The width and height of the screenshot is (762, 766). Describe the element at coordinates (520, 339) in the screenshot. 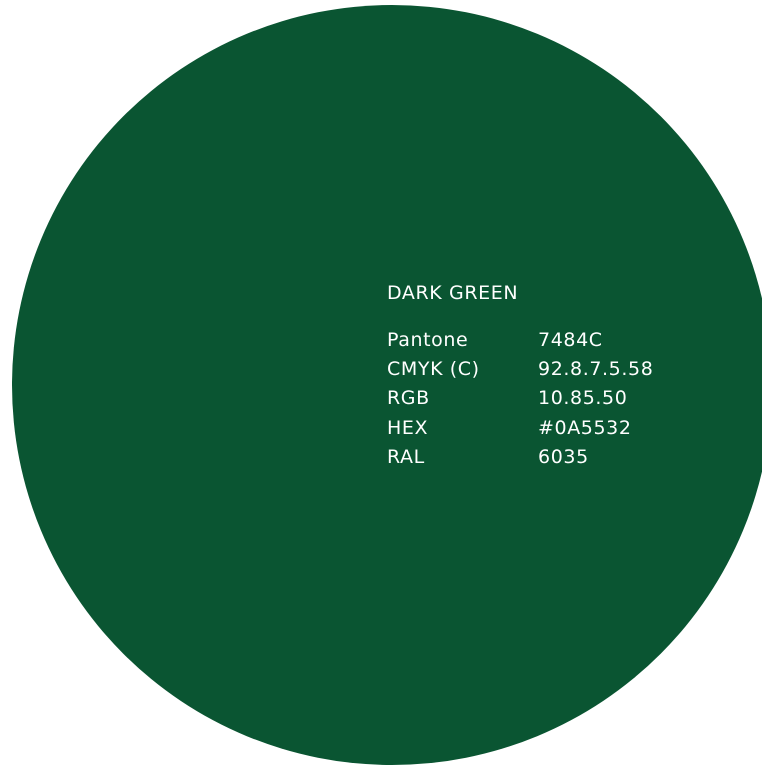

I see `spec-row-pantone: Pantone 7484C` at that location.